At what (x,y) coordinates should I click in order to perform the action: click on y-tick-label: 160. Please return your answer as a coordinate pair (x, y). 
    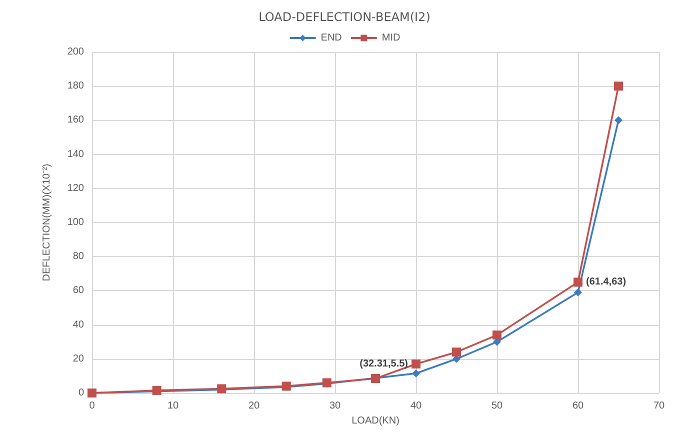
    Looking at the image, I should click on (75, 120).